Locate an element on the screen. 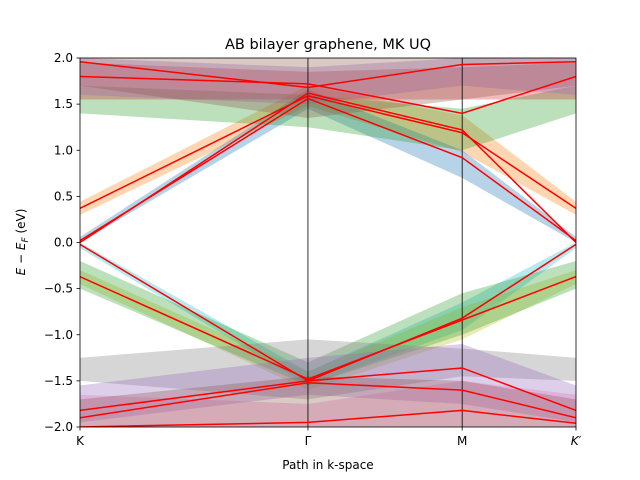 This screenshot has height=480, width=640. x-tick-label: Γ is located at coordinates (308, 441).